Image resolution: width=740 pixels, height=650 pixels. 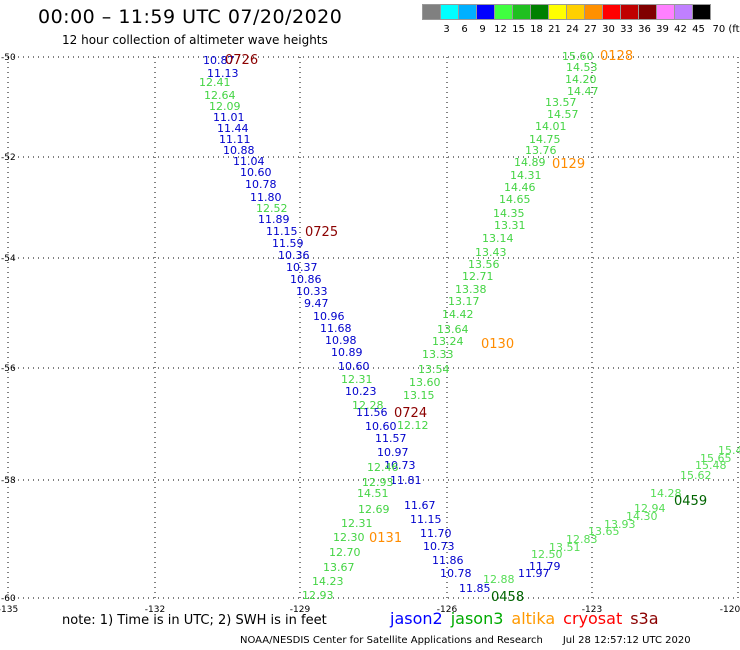 What do you see at coordinates (541, 150) in the screenshot?
I see `swh-value-jason3: 13.76` at bounding box center [541, 150].